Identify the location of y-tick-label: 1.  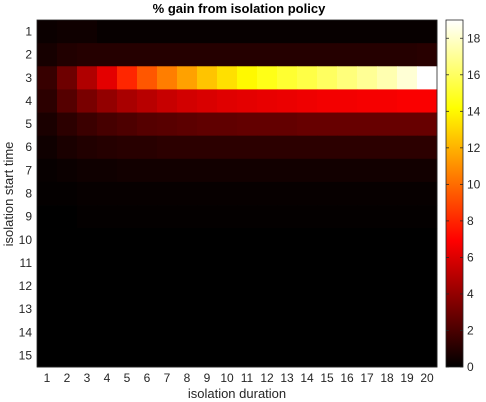
(28, 32).